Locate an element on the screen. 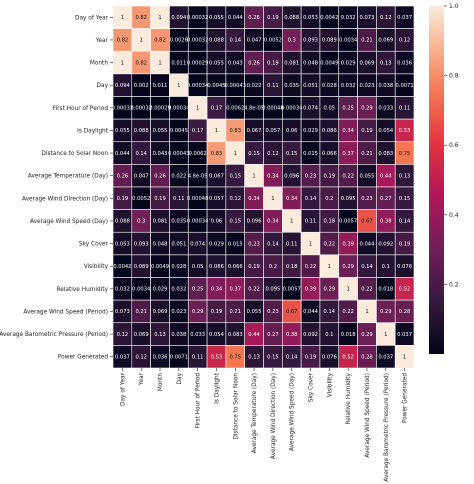 Image resolution: width=474 pixels, height=484 pixels. heatmap-cell-value: 0.05 is located at coordinates (198, 267).